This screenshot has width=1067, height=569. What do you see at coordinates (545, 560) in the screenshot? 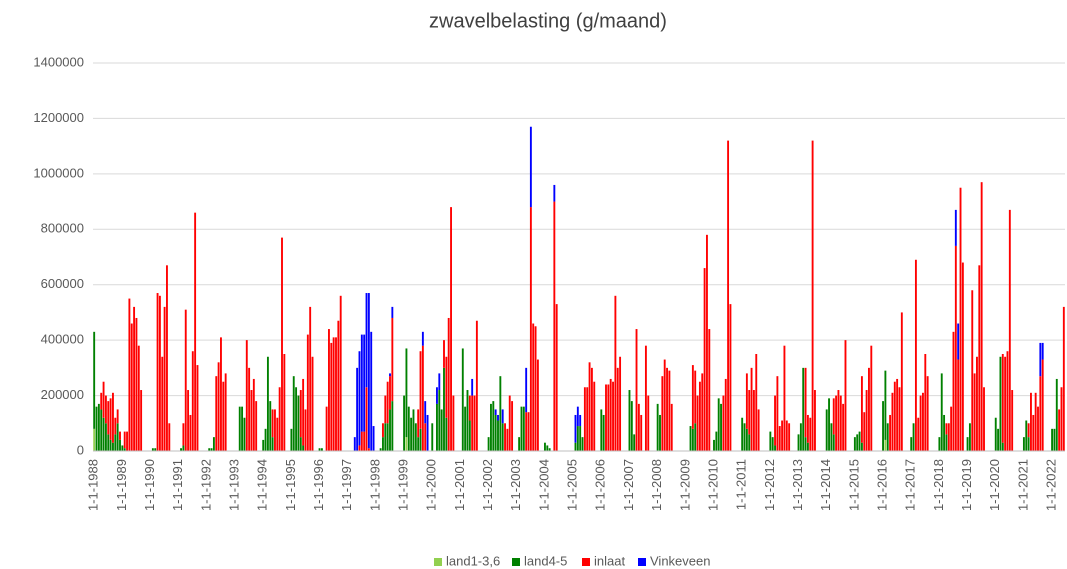
I see `legend-label: land4-5` at bounding box center [545, 560].